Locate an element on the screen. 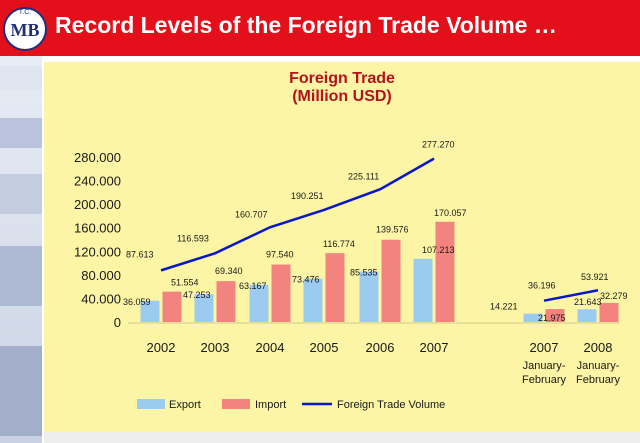  x-category-label: 2005 is located at coordinates (324, 347).